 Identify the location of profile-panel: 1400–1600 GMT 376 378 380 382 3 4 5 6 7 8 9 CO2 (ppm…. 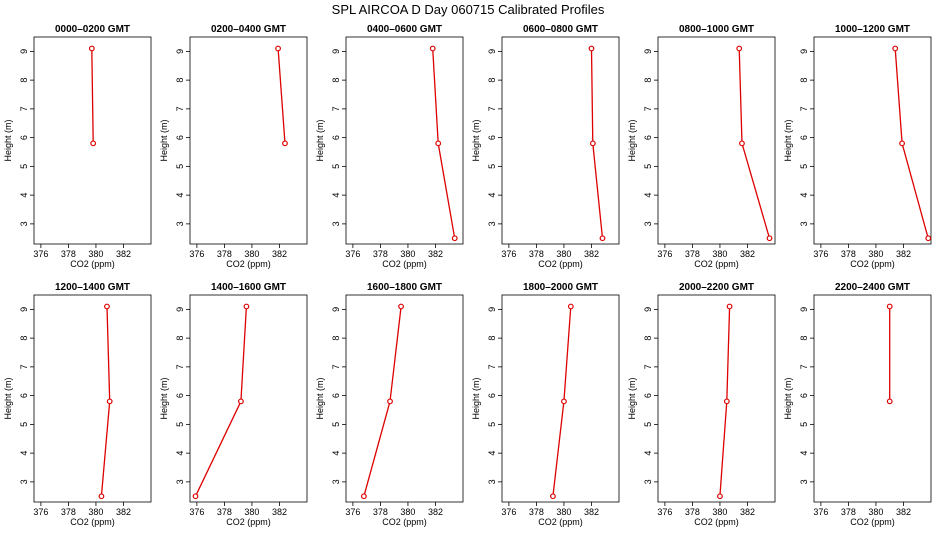
(233, 404).